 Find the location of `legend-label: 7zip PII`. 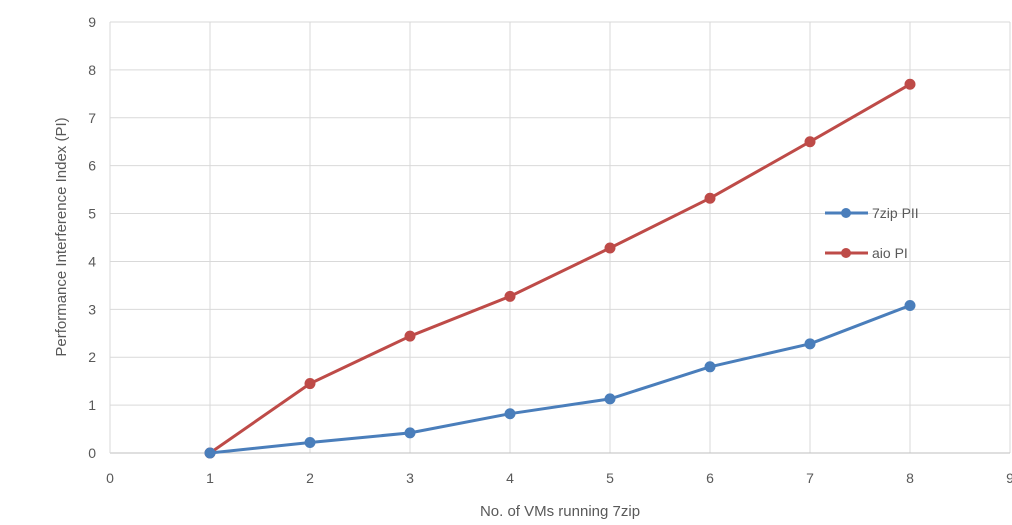

legend-label: 7zip PII is located at coordinates (895, 213).